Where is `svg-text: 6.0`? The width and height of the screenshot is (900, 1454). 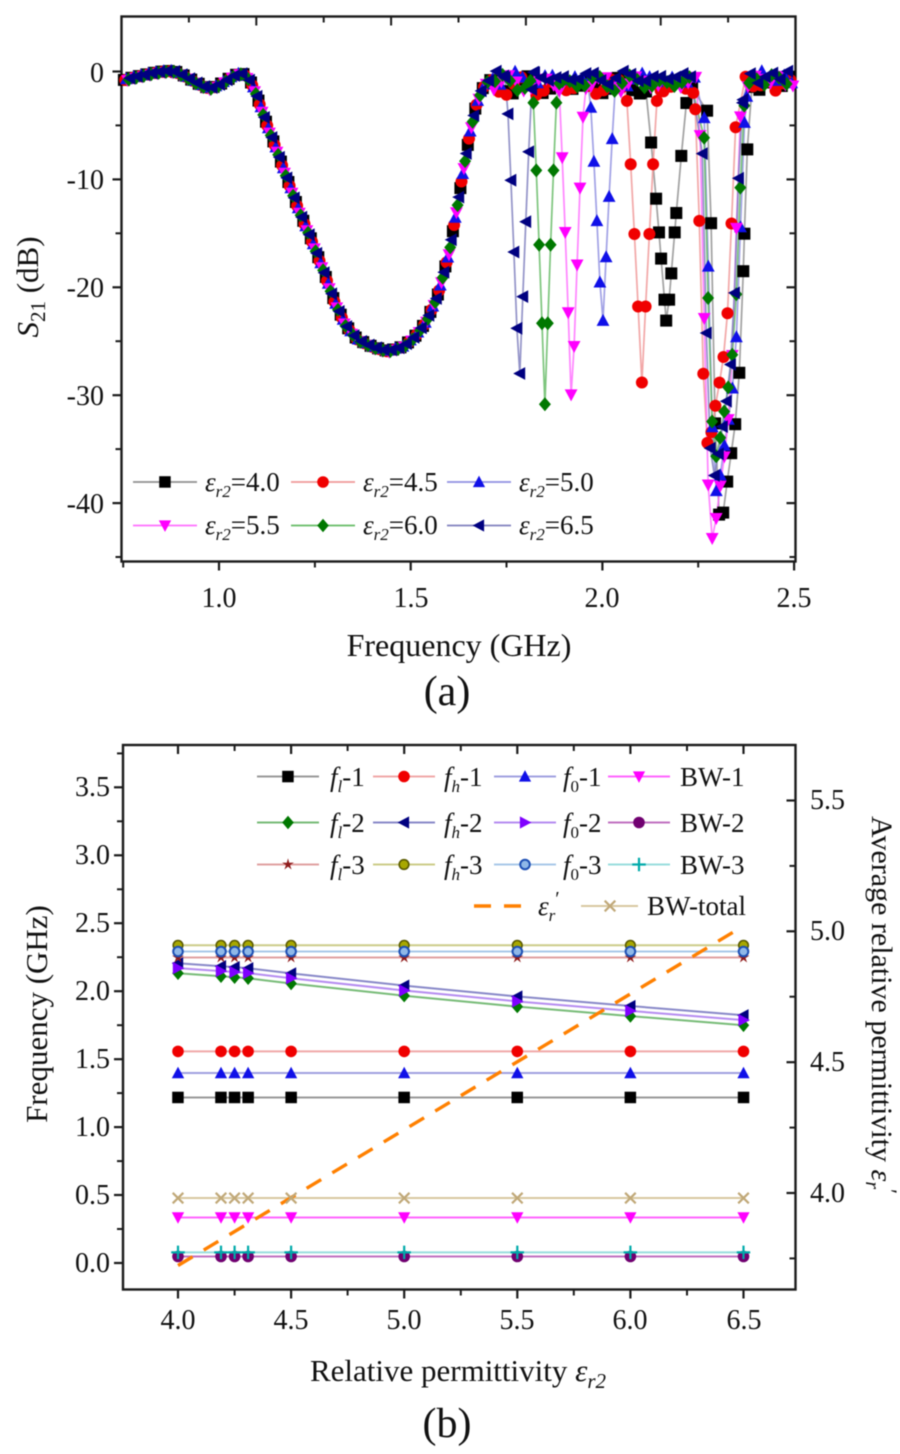
svg-text: 6.0 is located at coordinates (630, 1320).